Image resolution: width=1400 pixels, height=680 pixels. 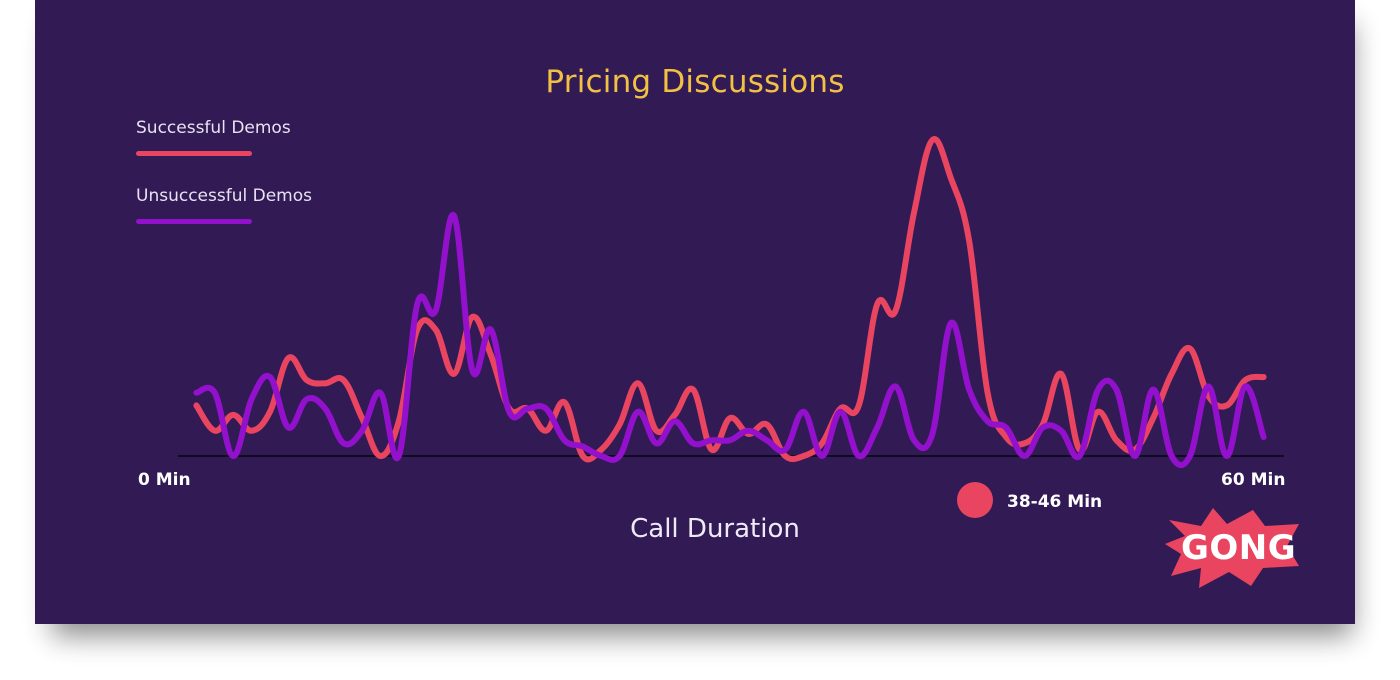 I want to click on legend-swatch-successful, so click(x=194, y=153).